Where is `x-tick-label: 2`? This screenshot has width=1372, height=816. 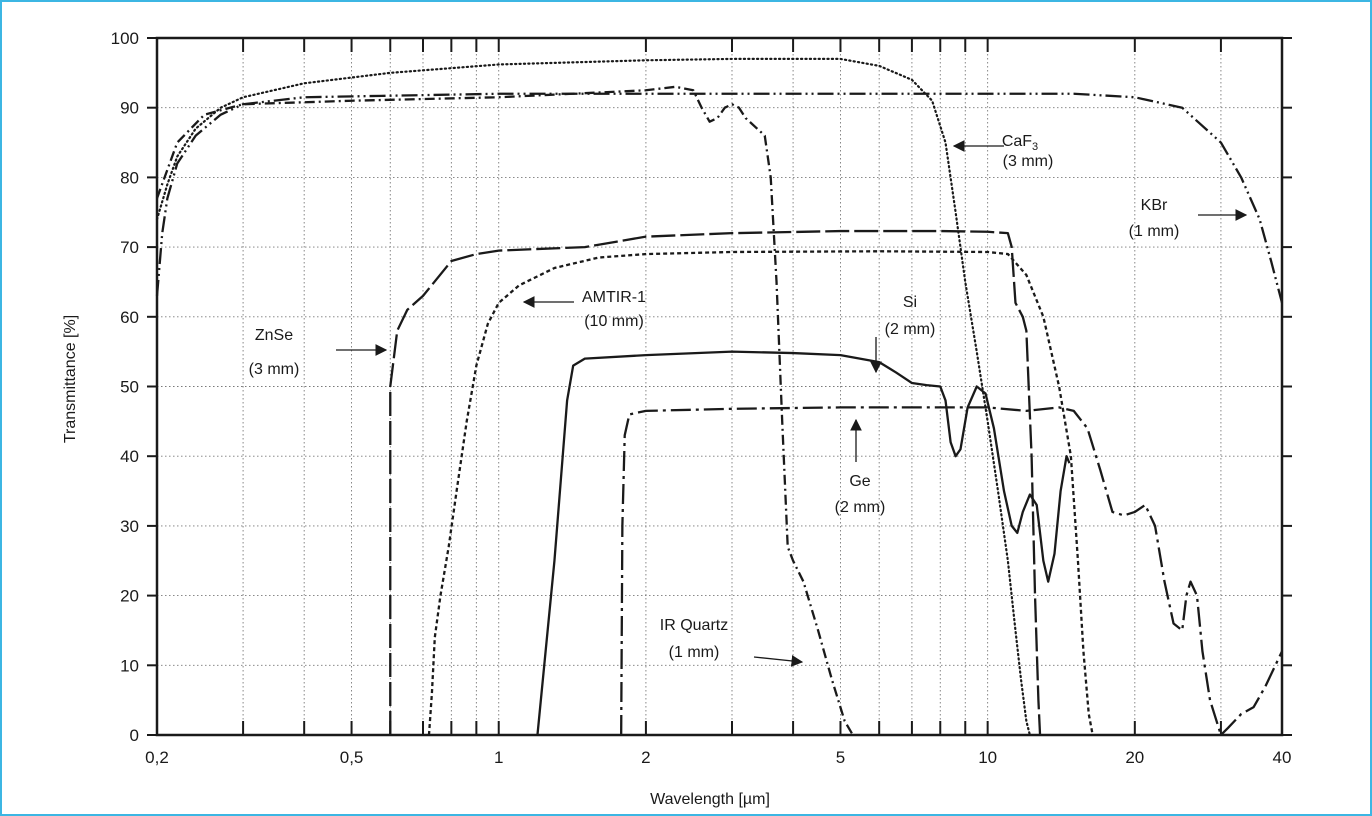
x-tick-label: 2 is located at coordinates (645, 757).